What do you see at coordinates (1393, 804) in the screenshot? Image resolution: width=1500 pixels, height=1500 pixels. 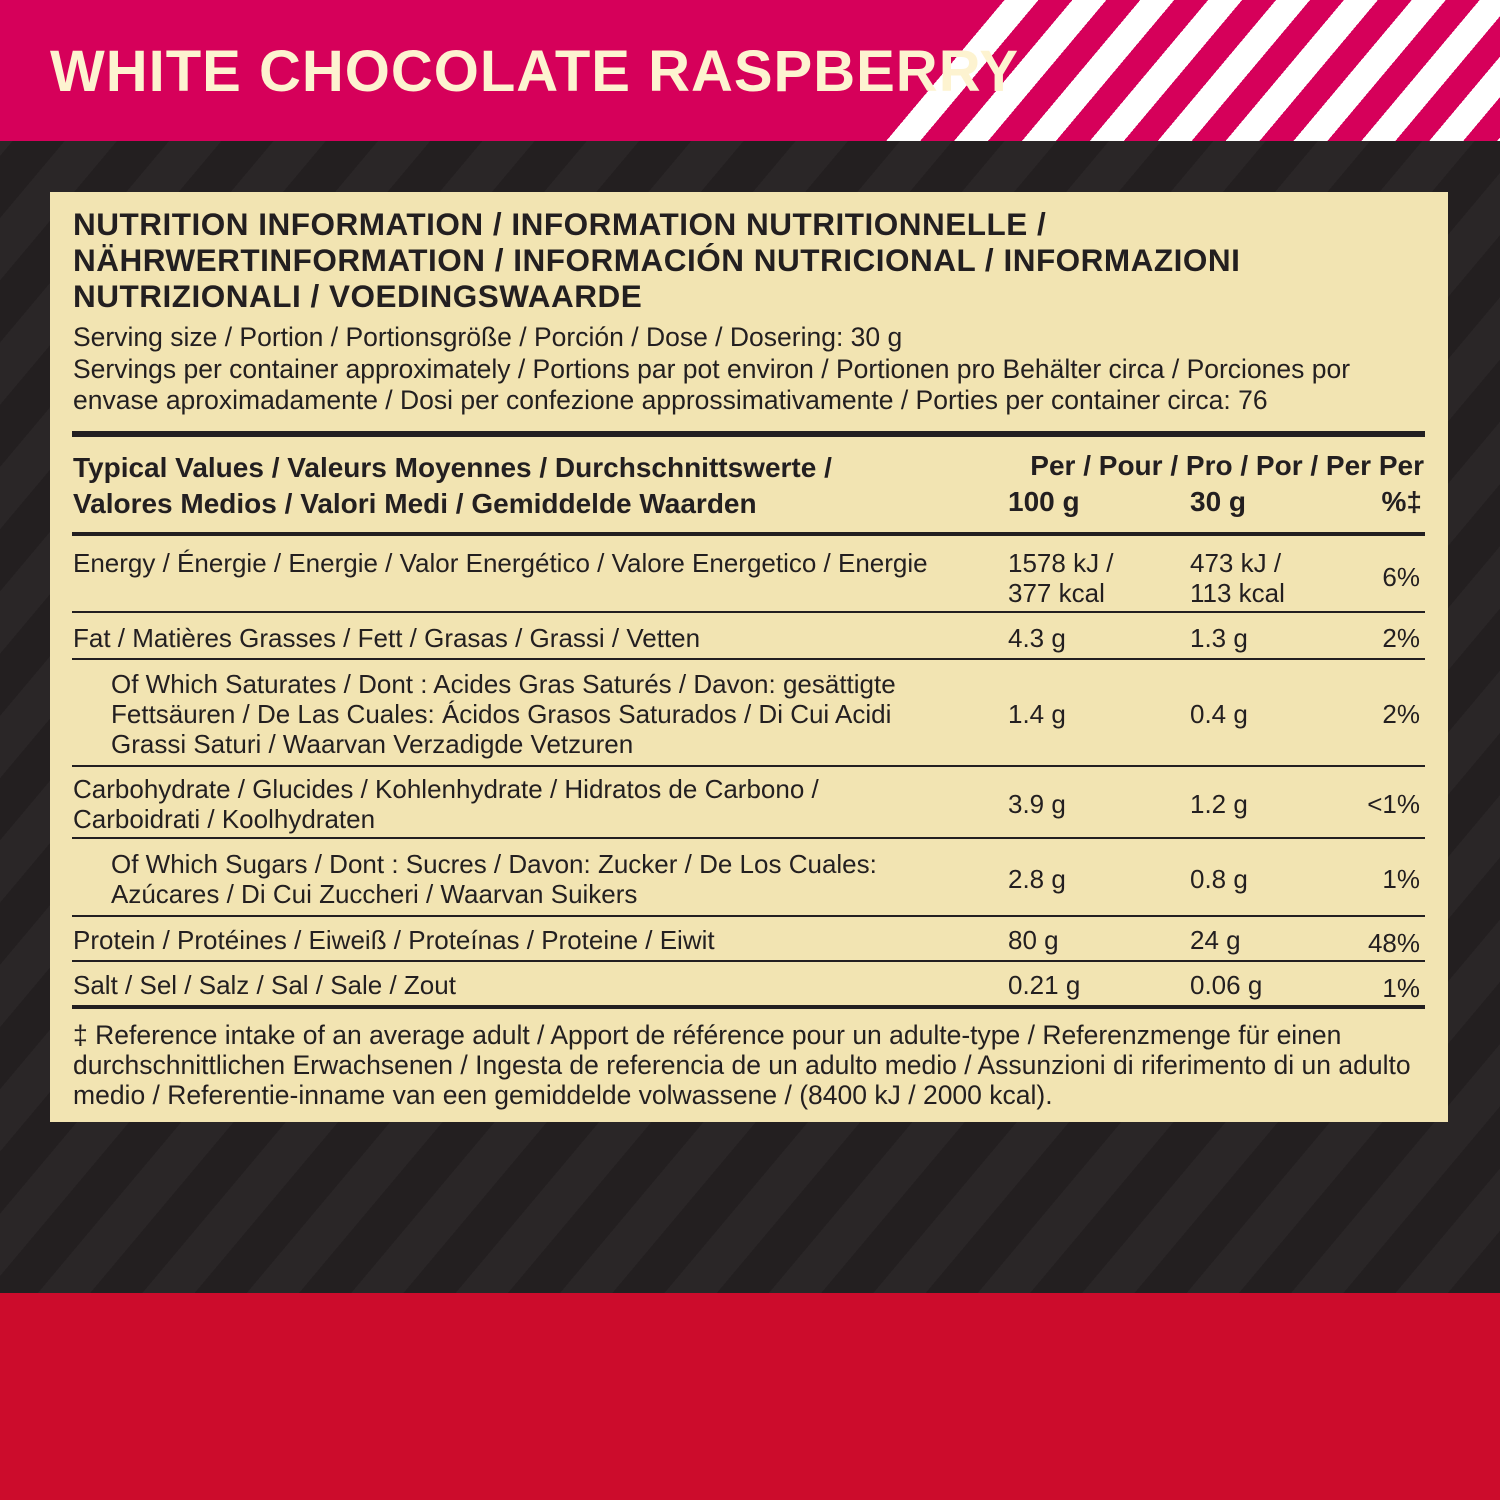 I see `value-ri: <1%` at bounding box center [1393, 804].